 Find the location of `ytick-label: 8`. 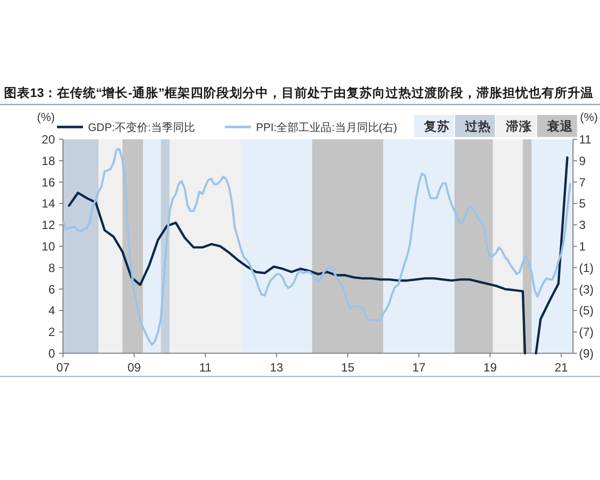

ytick-label: 8 is located at coordinates (51, 267).